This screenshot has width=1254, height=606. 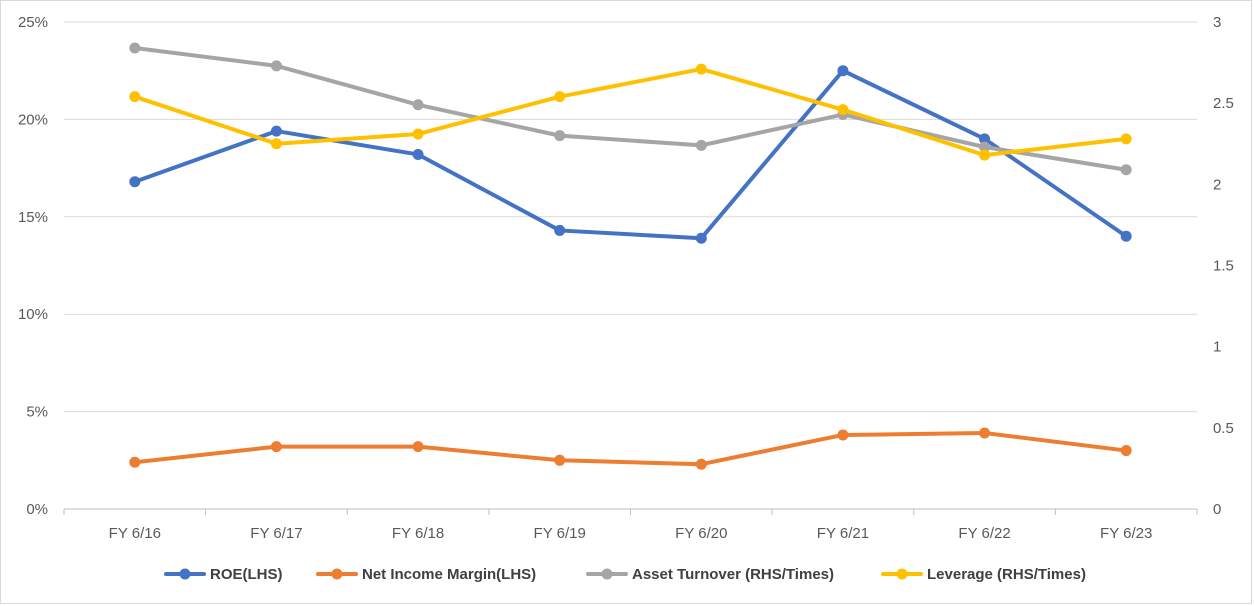 What do you see at coordinates (1217, 509) in the screenshot?
I see `right-axis-tick-label: 0` at bounding box center [1217, 509].